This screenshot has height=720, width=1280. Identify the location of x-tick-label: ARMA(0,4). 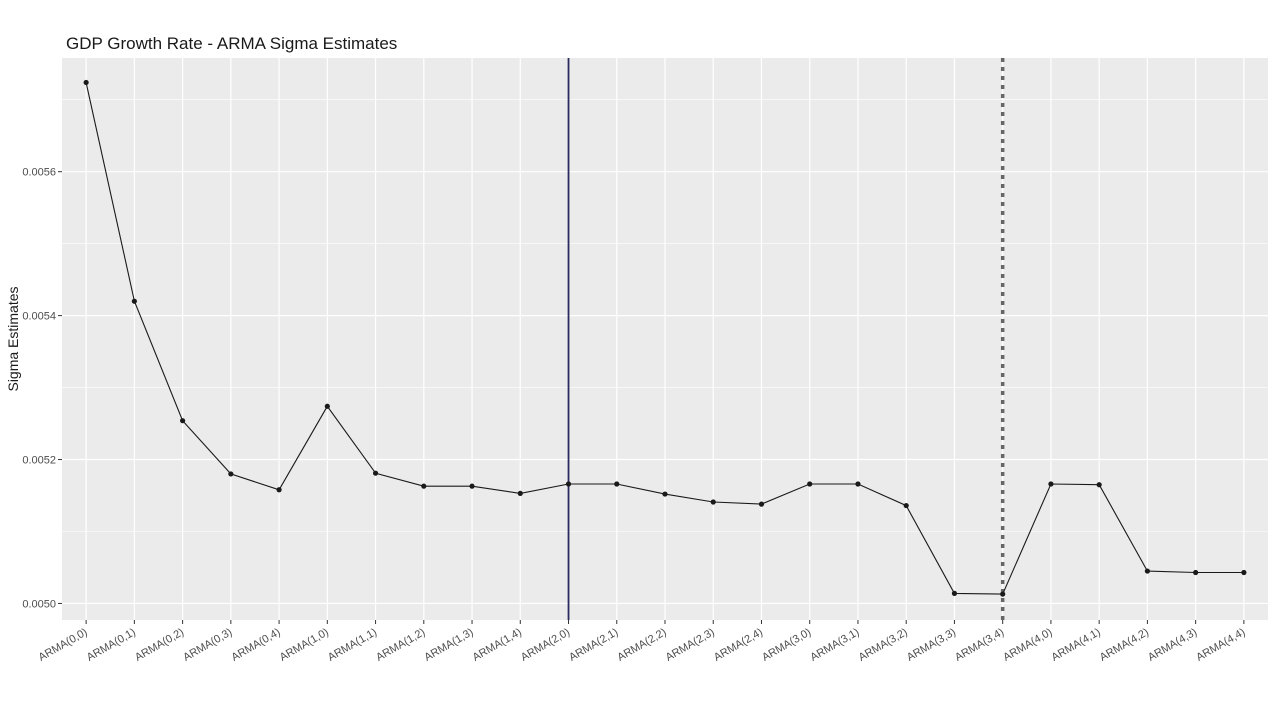
(255, 645).